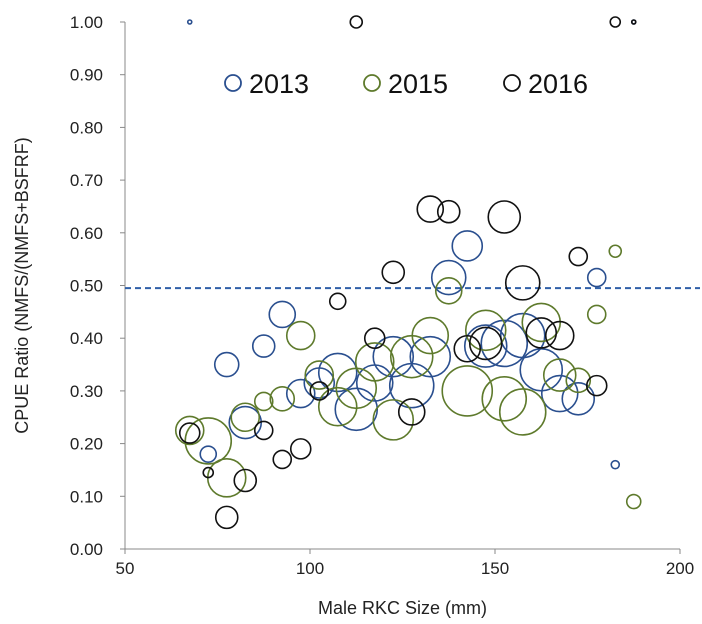  What do you see at coordinates (86, 75) in the screenshot?
I see `y-tick-label: 0.90` at bounding box center [86, 75].